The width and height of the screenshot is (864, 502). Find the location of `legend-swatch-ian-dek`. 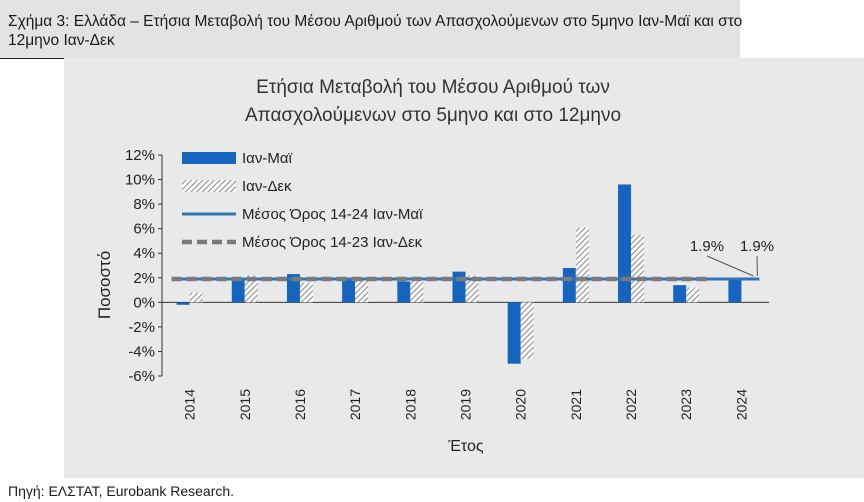

legend-swatch-ian-dek is located at coordinates (209, 186).